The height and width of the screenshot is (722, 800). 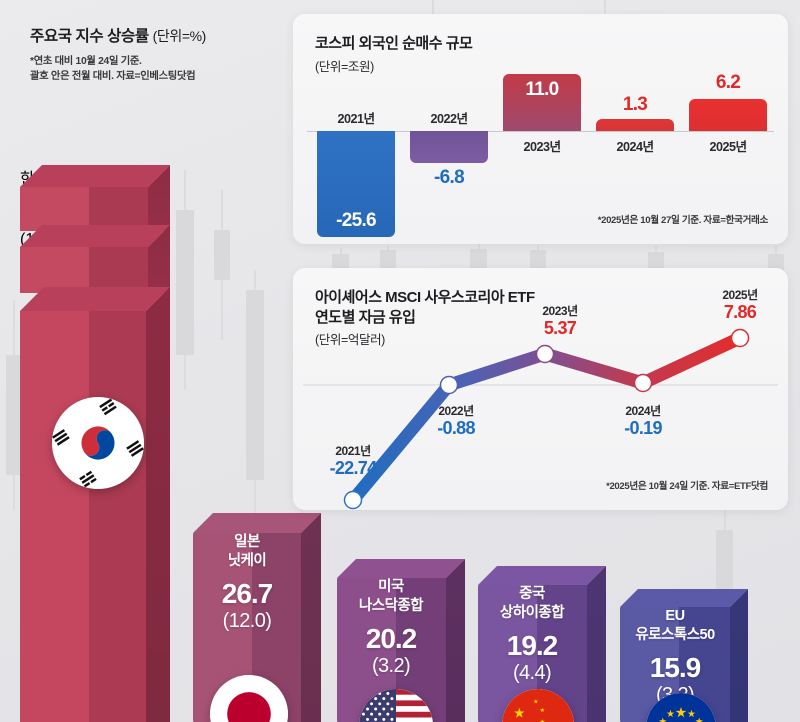 What do you see at coordinates (542, 89) in the screenshot?
I see `bar-chart-value-2023: 11.0` at bounding box center [542, 89].